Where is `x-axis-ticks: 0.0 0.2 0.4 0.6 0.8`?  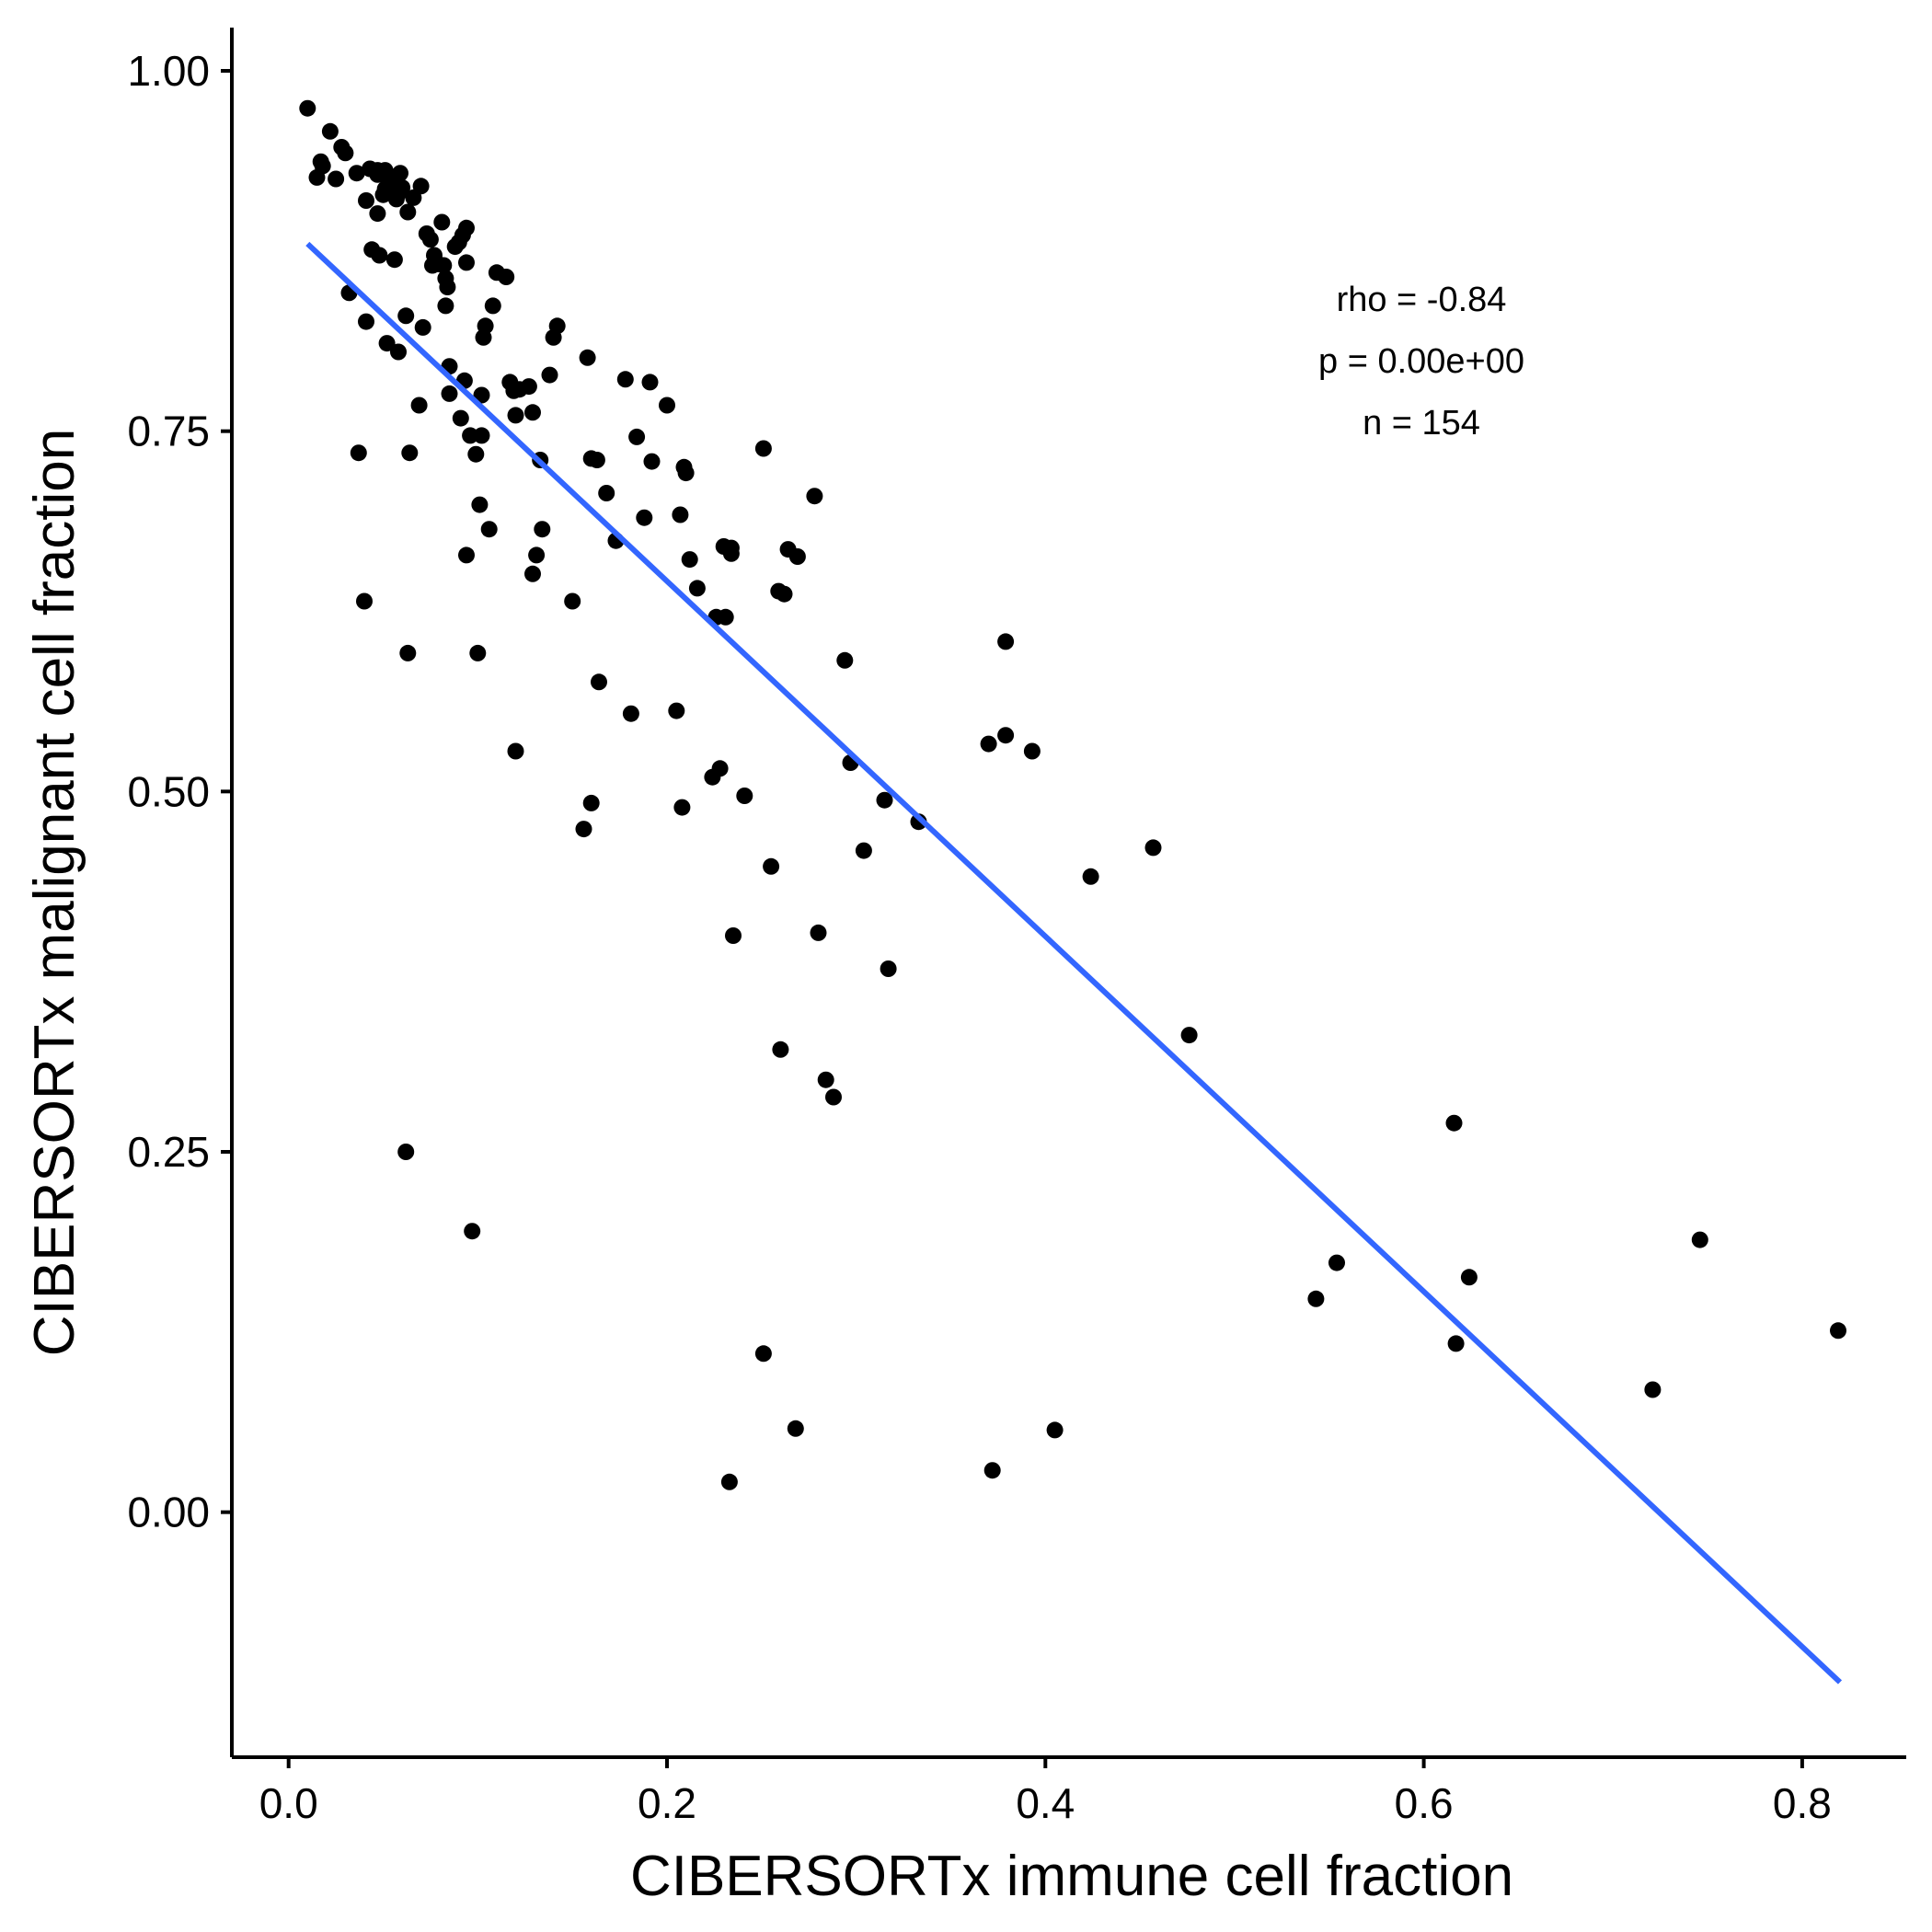 x-axis-ticks: 0.0 0.2 0.4 0.6 0.8 is located at coordinates (1045, 1792).